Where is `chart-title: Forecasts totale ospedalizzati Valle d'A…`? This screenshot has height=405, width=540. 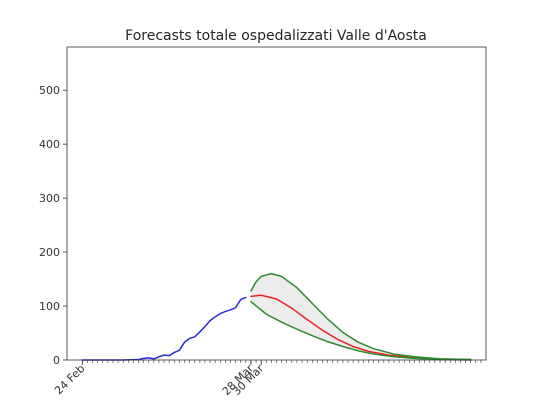
chart-title: Forecasts totale ospedalizzati Valle d'A… is located at coordinates (276, 36).